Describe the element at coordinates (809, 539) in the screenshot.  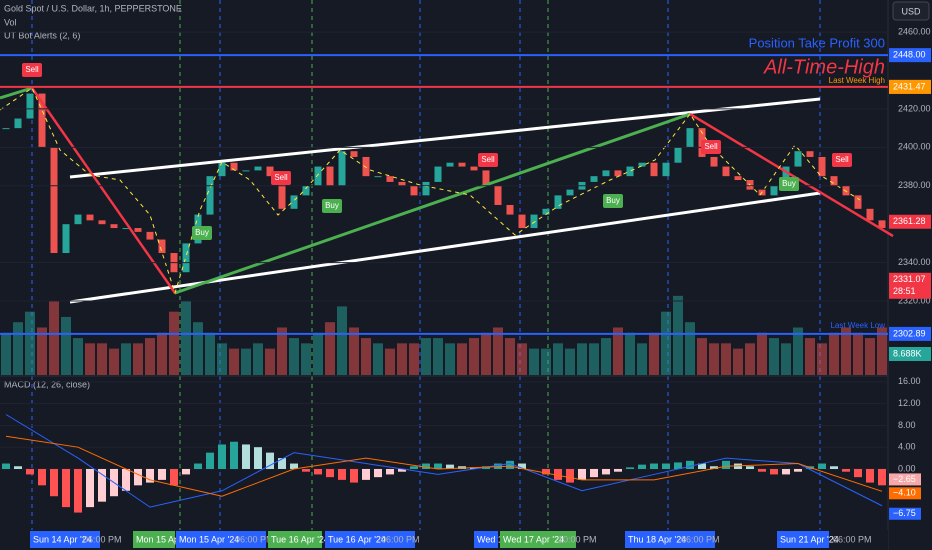
I see `time-label: Sun 21 Apr '24` at that location.